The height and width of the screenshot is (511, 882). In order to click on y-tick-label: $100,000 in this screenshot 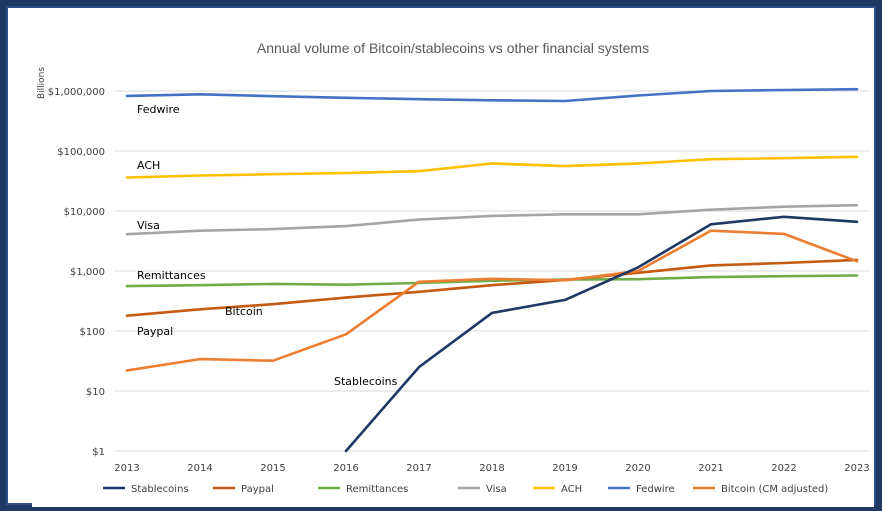, I will do `click(81, 152)`.